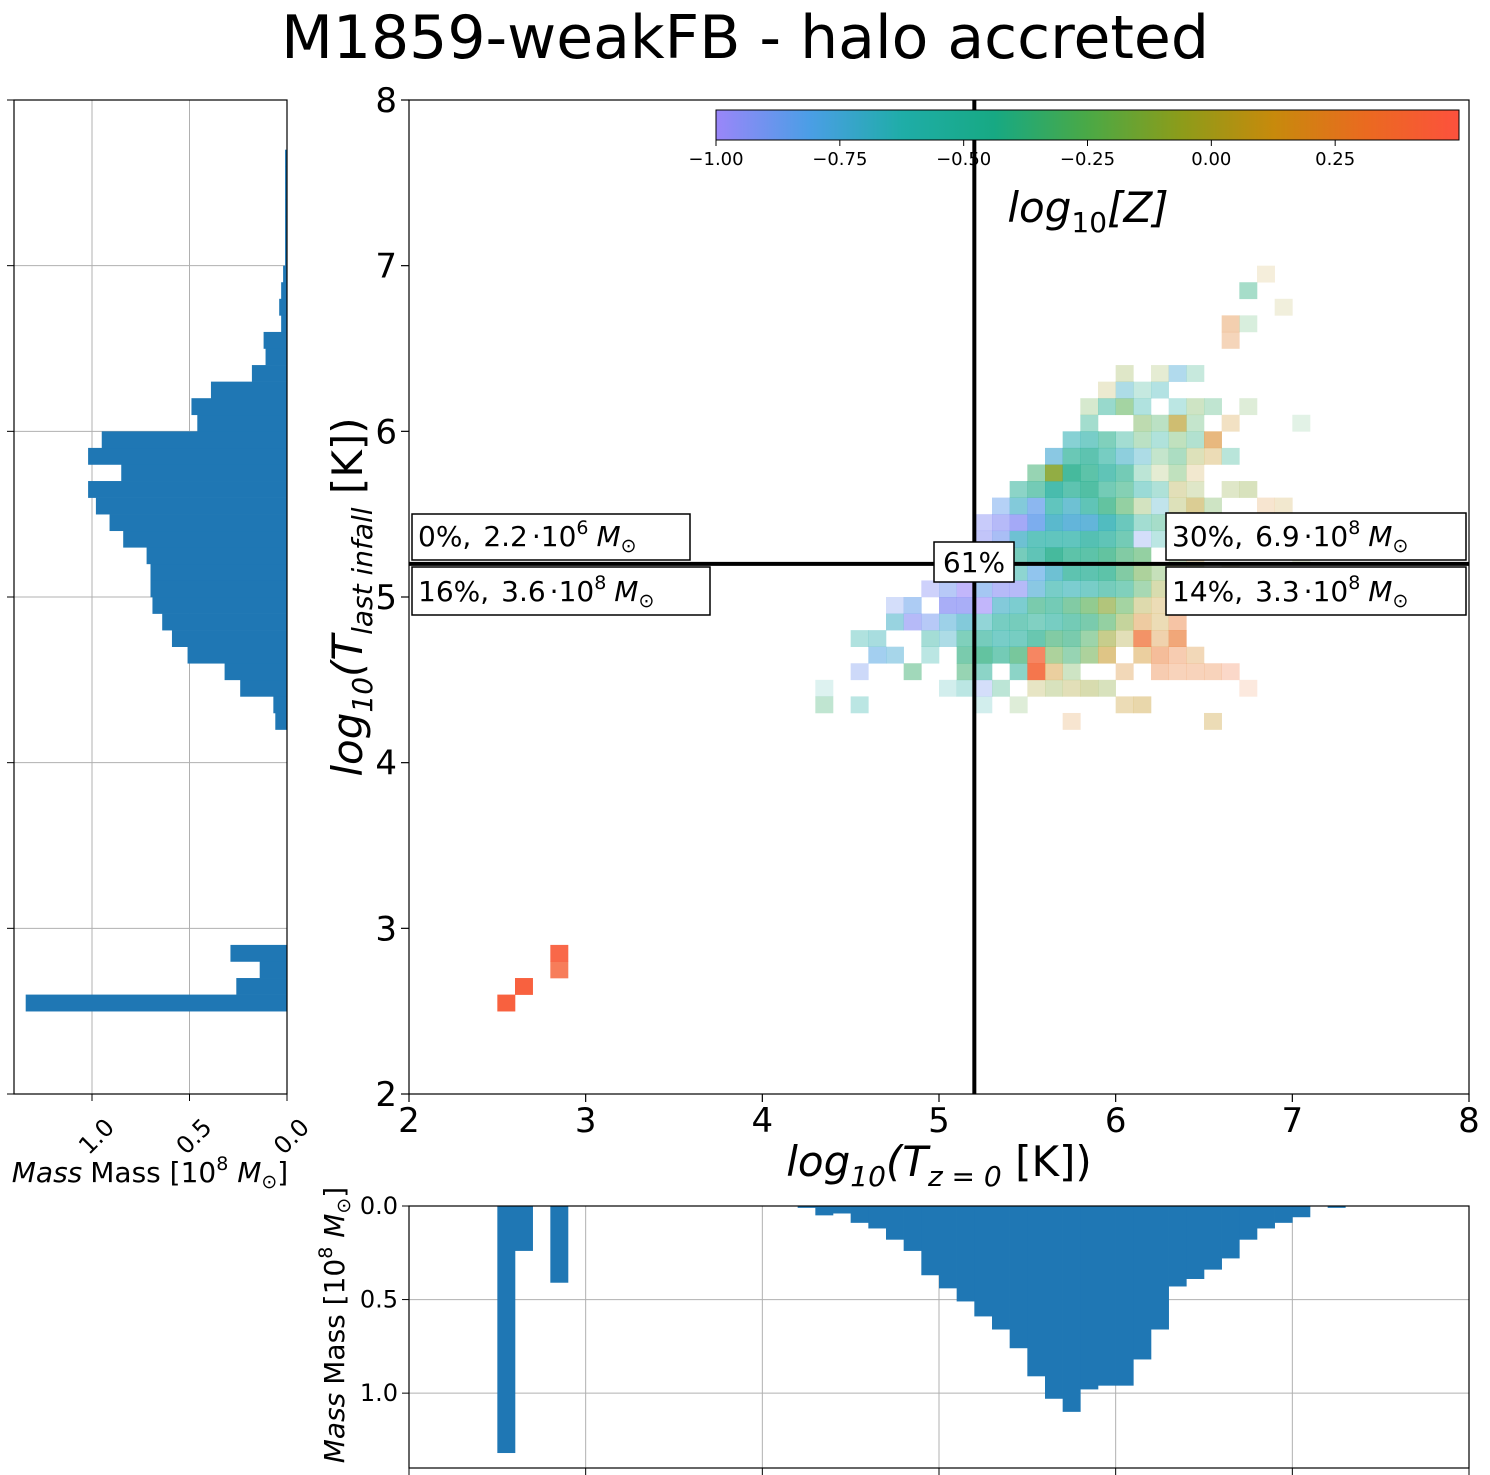  Describe the element at coordinates (561, 591) in the screenshot. I see `quadrant-label-bottom-left: 16%, 3.6·108 M⊙` at that location.